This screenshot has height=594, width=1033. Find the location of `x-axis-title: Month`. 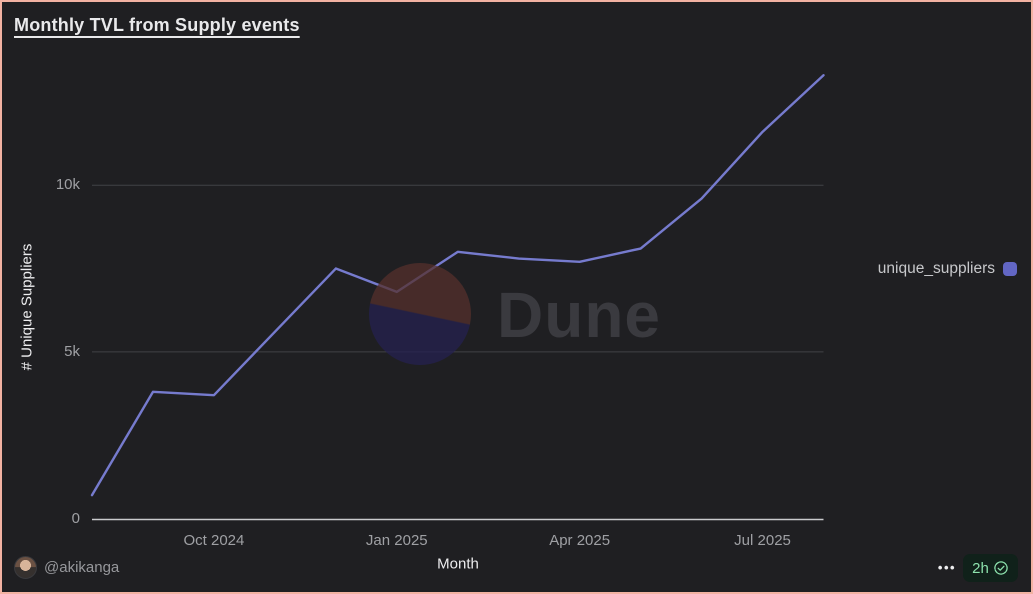

x-axis-title: Month is located at coordinates (458, 564).